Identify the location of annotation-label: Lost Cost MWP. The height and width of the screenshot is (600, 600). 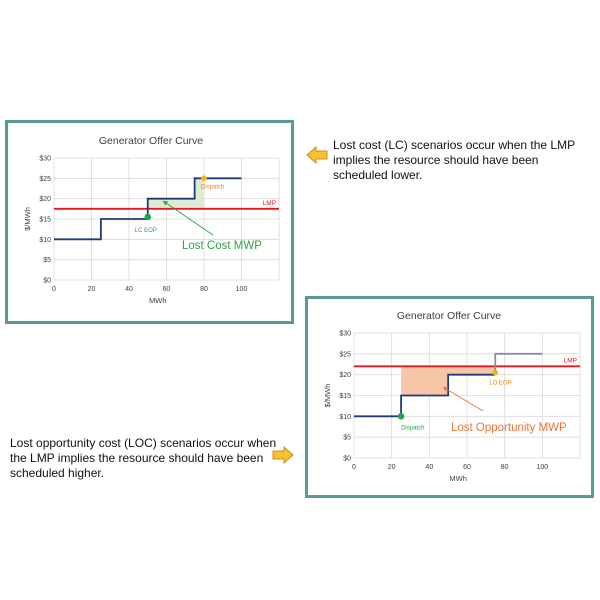
(222, 246).